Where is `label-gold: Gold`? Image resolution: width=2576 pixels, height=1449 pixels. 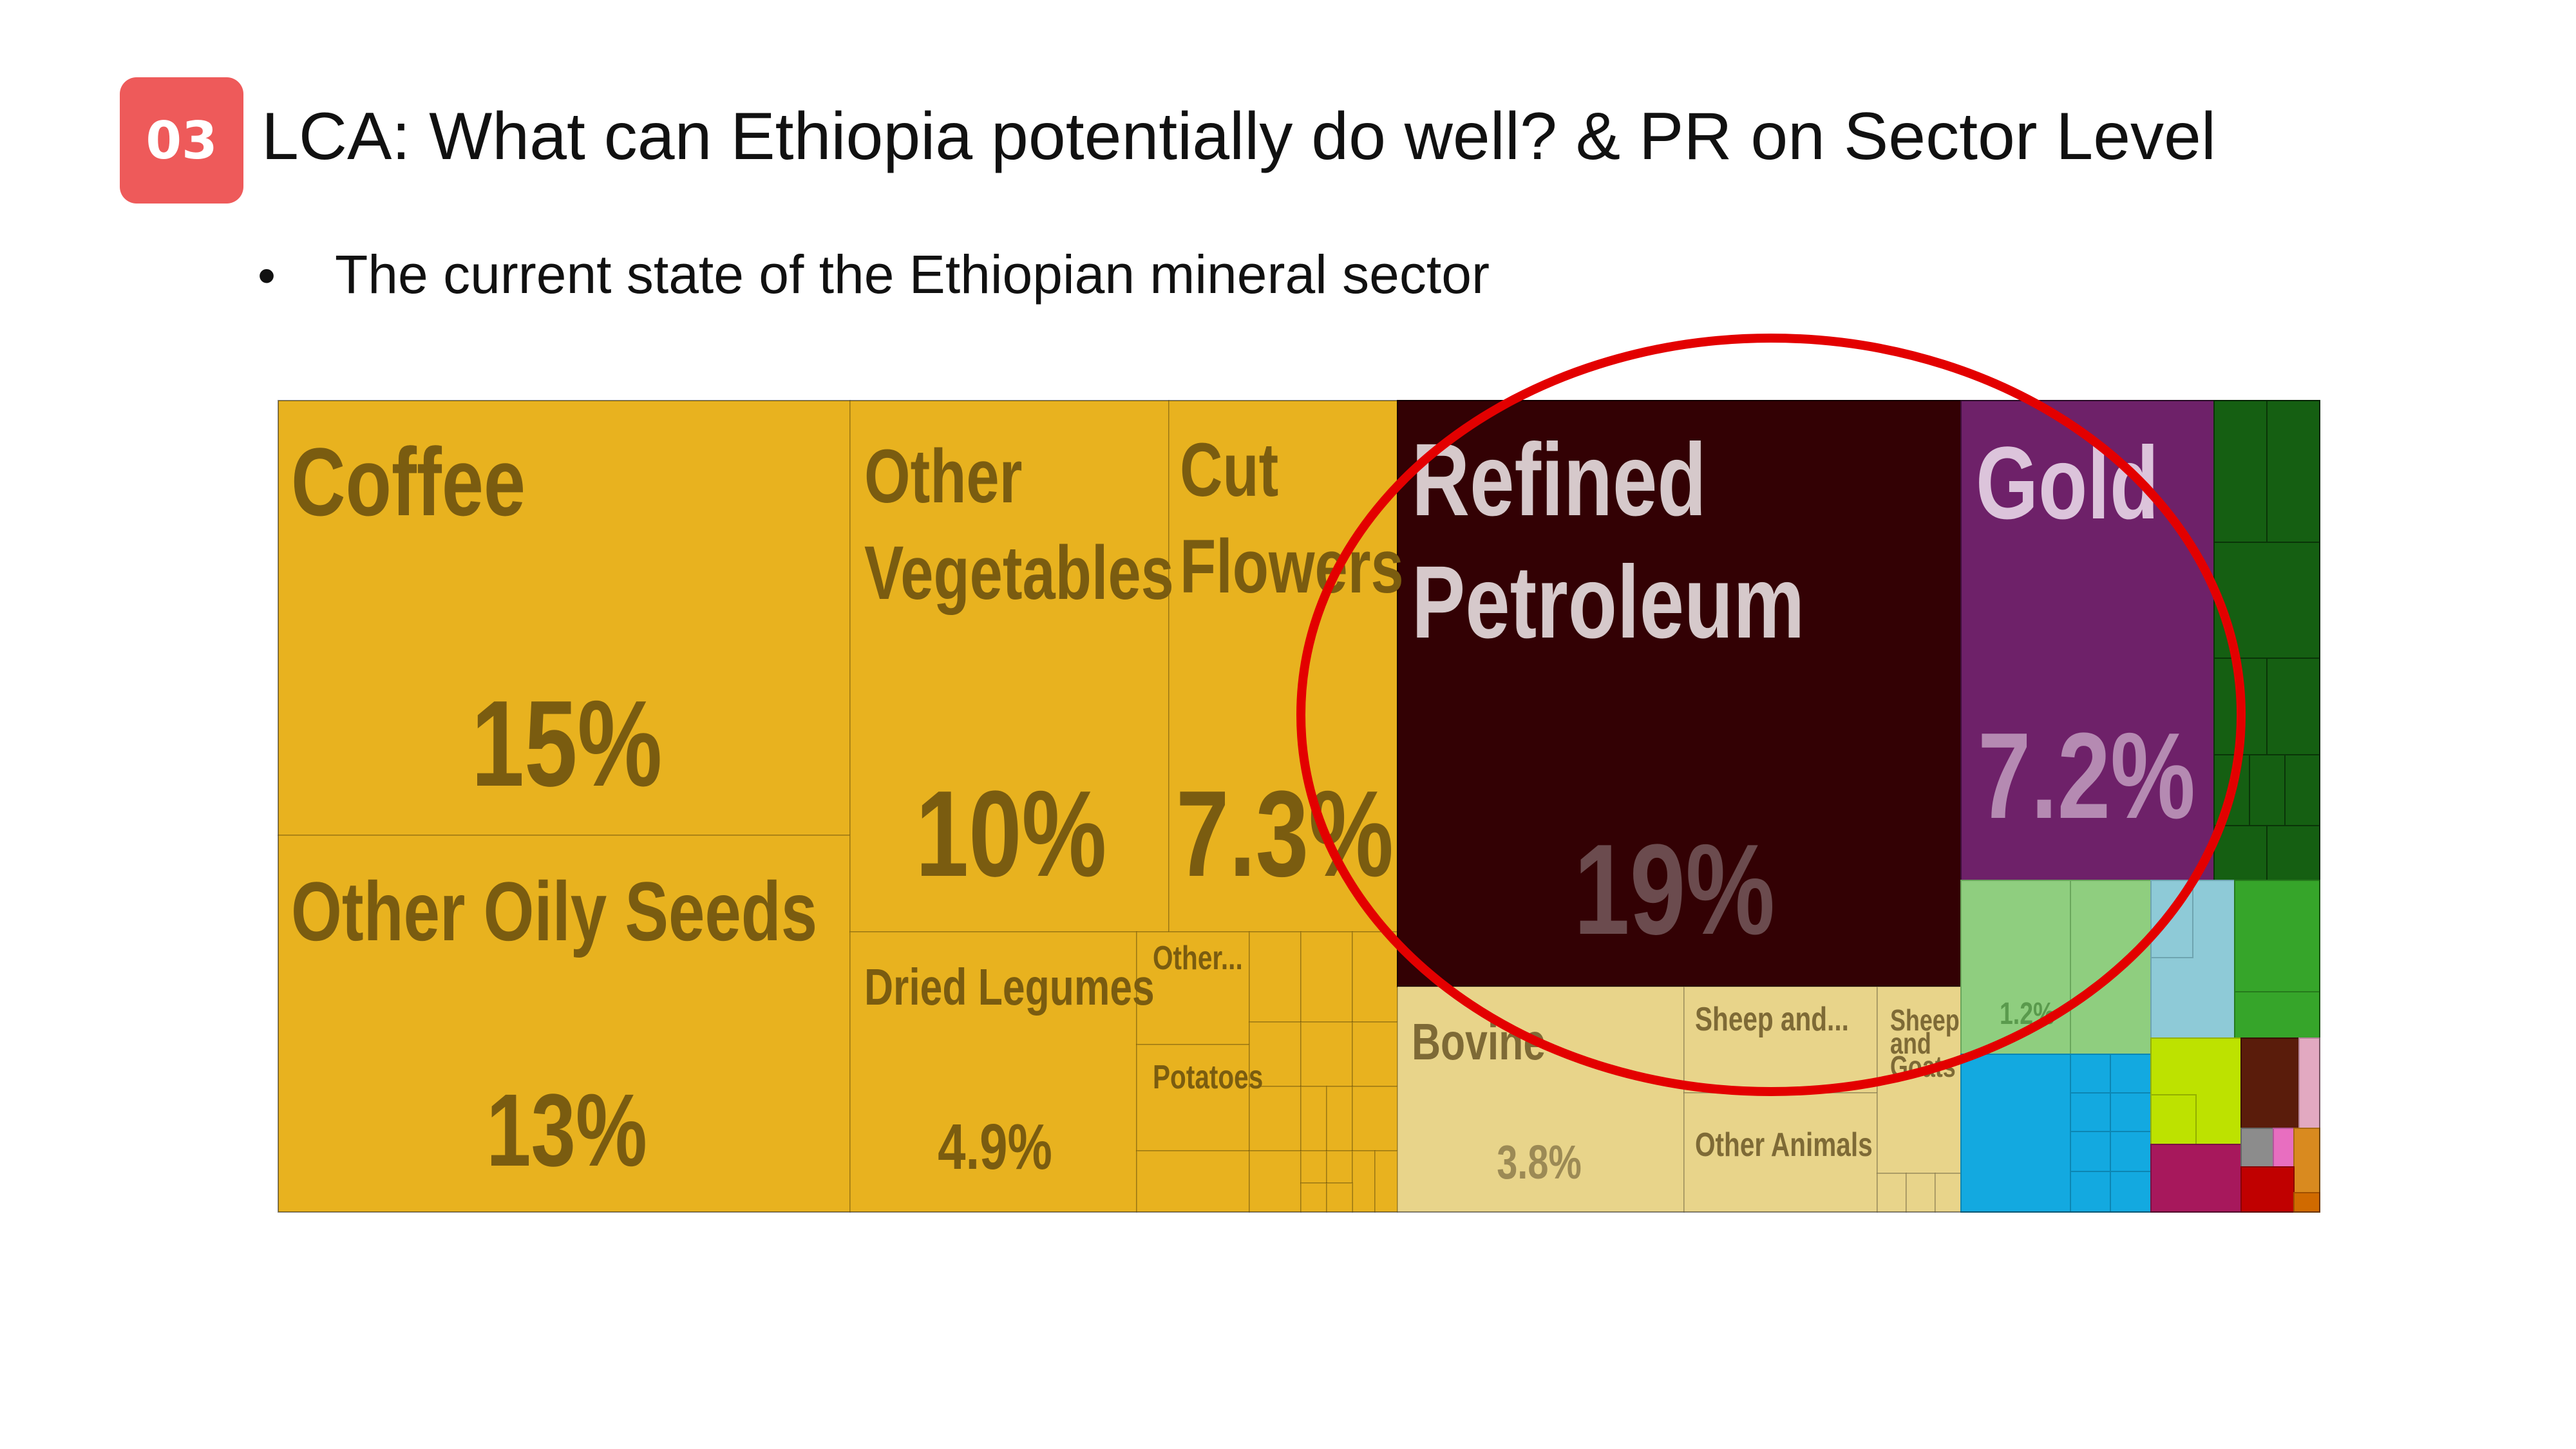 label-gold: Gold is located at coordinates (2068, 483).